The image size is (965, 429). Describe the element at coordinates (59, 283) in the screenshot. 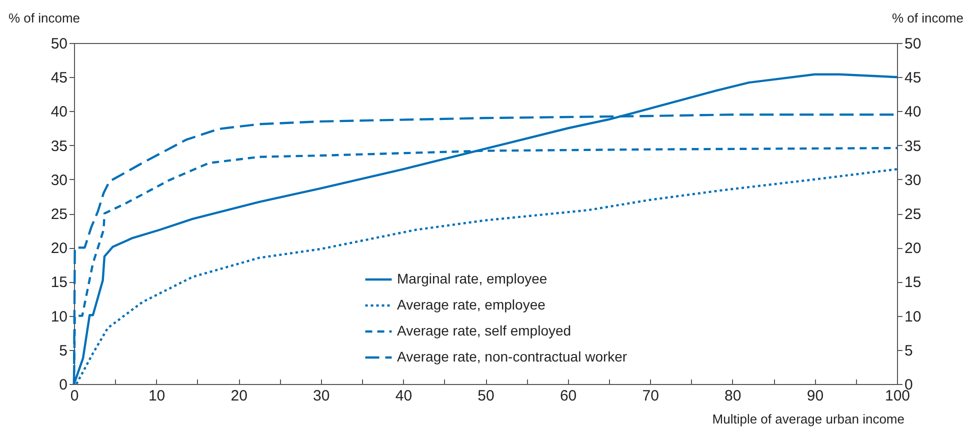

I see `y-tick-label: 15` at that location.